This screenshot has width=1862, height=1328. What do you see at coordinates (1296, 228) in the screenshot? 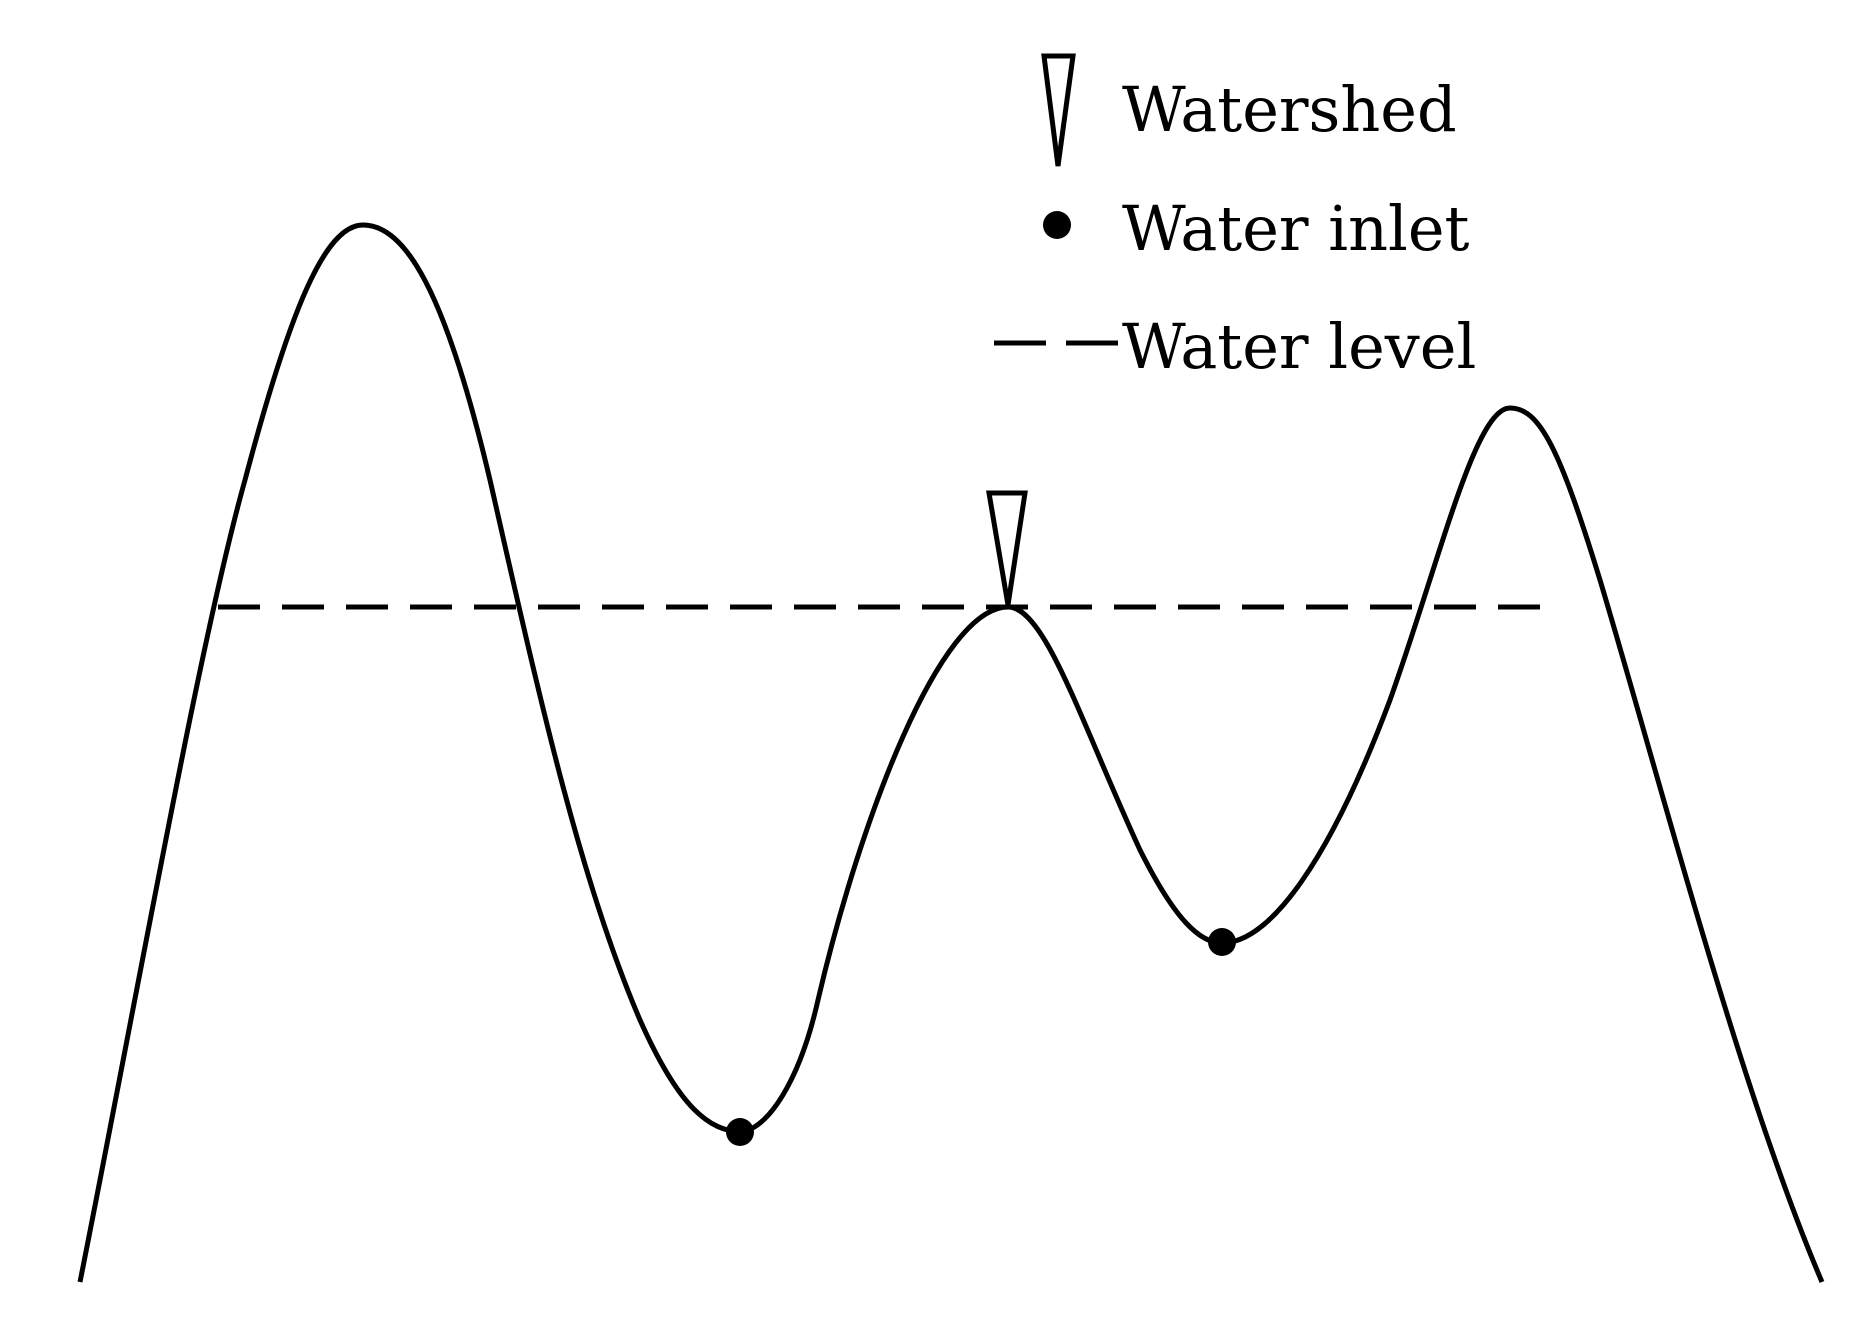
I see `water-inlet-legend-label: Water inlet` at bounding box center [1296, 228].